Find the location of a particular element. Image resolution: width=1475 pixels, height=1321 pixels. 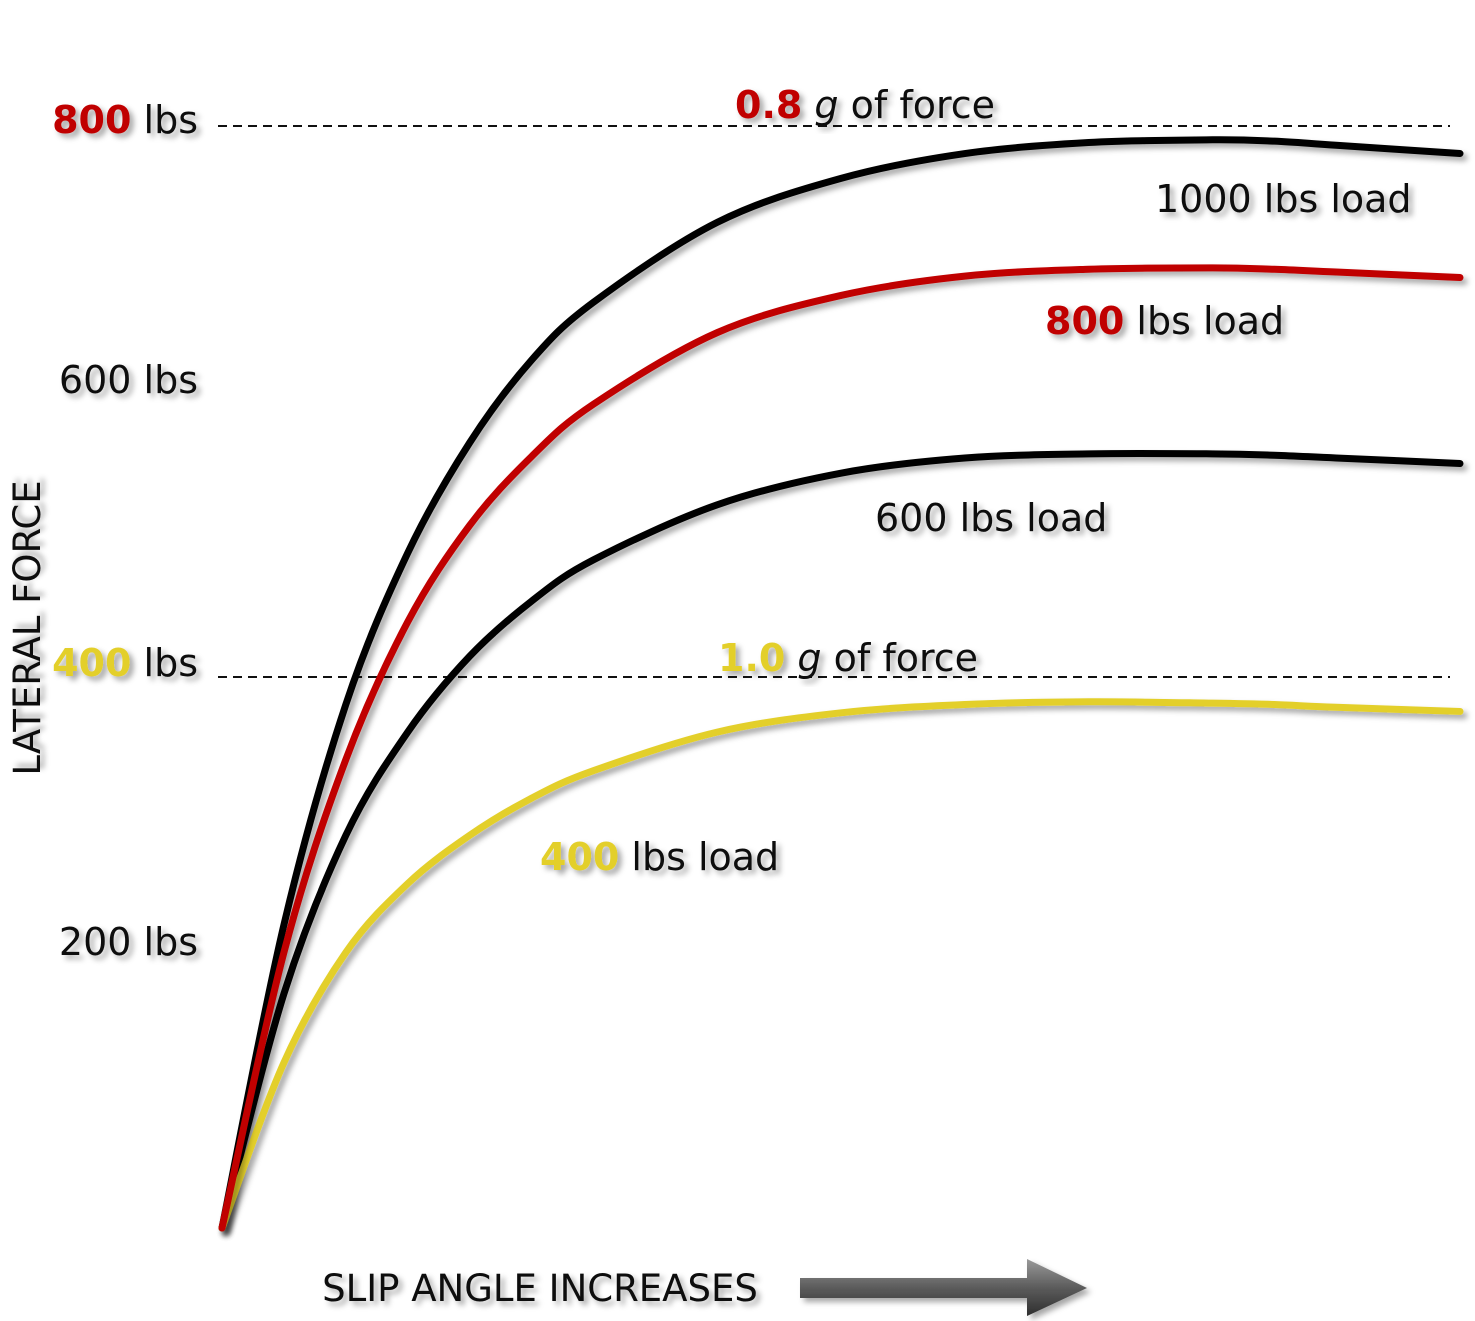

reference-label-0-part-3: of force is located at coordinates (917, 105).